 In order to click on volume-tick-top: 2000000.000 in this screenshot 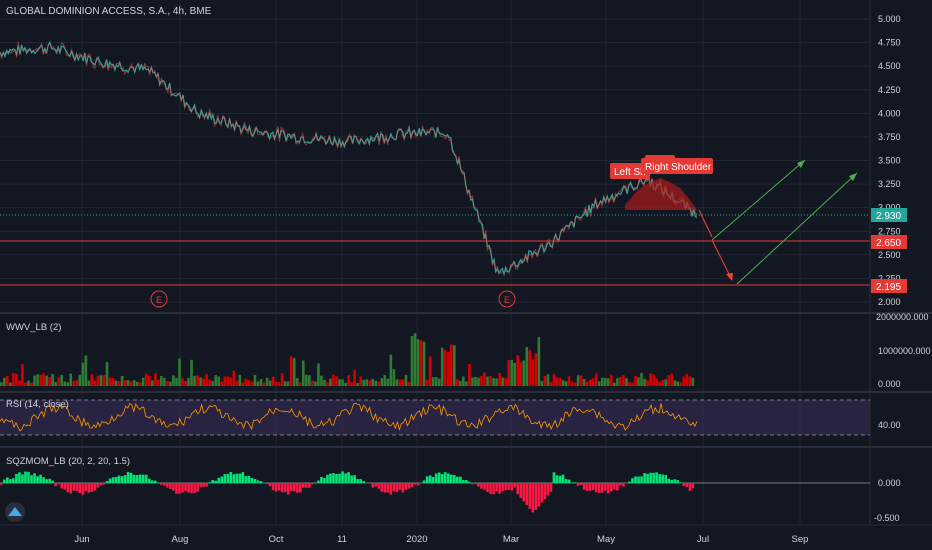, I will do `click(902, 317)`.